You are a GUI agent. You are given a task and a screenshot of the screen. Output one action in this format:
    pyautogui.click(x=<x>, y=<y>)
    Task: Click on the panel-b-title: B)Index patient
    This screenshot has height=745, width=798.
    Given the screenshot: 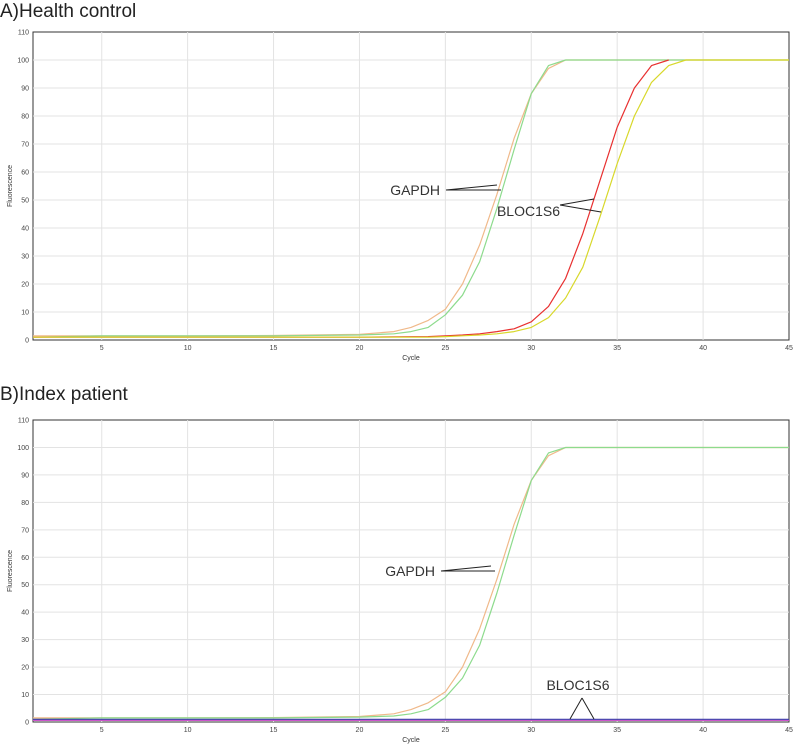 What is the action you would take?
    pyautogui.click(x=64, y=394)
    